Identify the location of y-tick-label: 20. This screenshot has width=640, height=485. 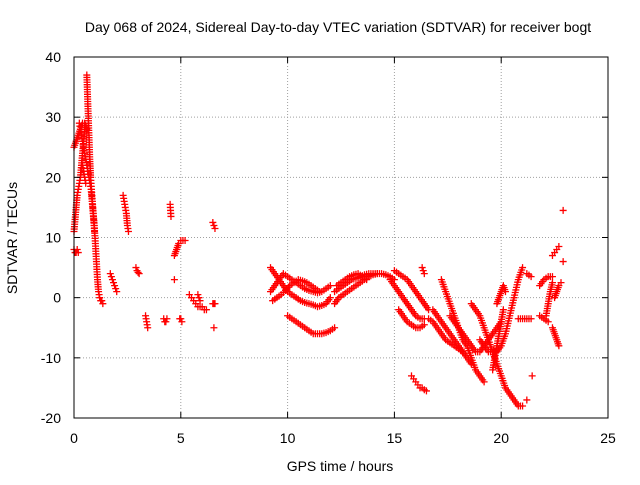
(53, 177).